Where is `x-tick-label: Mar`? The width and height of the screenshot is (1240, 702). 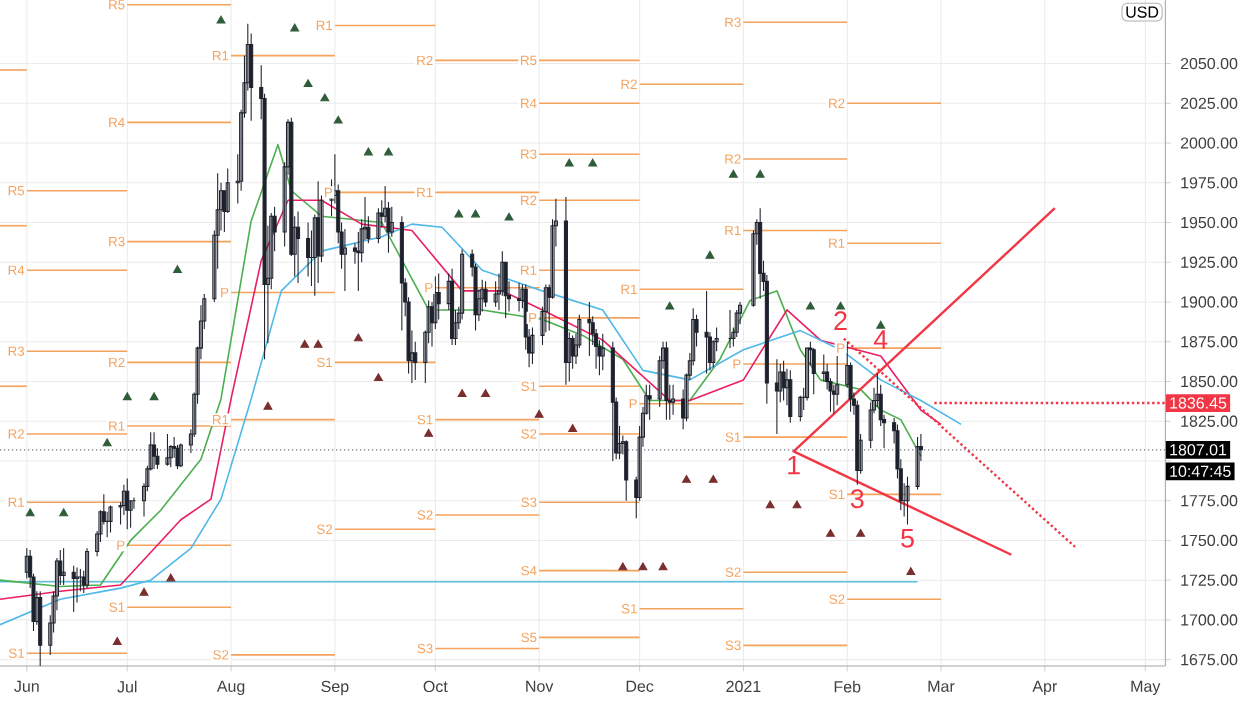
x-tick-label: Mar is located at coordinates (941, 686).